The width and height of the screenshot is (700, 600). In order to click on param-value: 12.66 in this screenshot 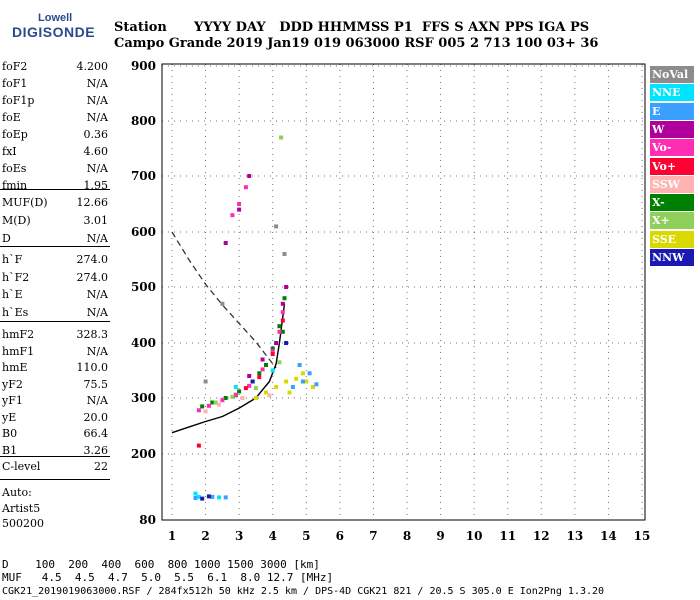, I will do `click(92, 202)`.